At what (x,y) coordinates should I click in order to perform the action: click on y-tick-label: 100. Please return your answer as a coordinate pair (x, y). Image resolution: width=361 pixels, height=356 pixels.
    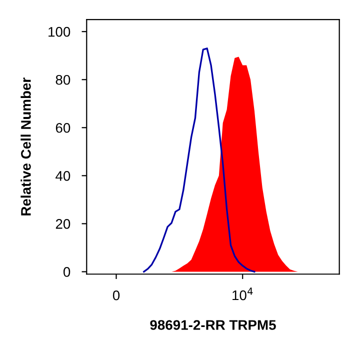
    Looking at the image, I should click on (59, 31).